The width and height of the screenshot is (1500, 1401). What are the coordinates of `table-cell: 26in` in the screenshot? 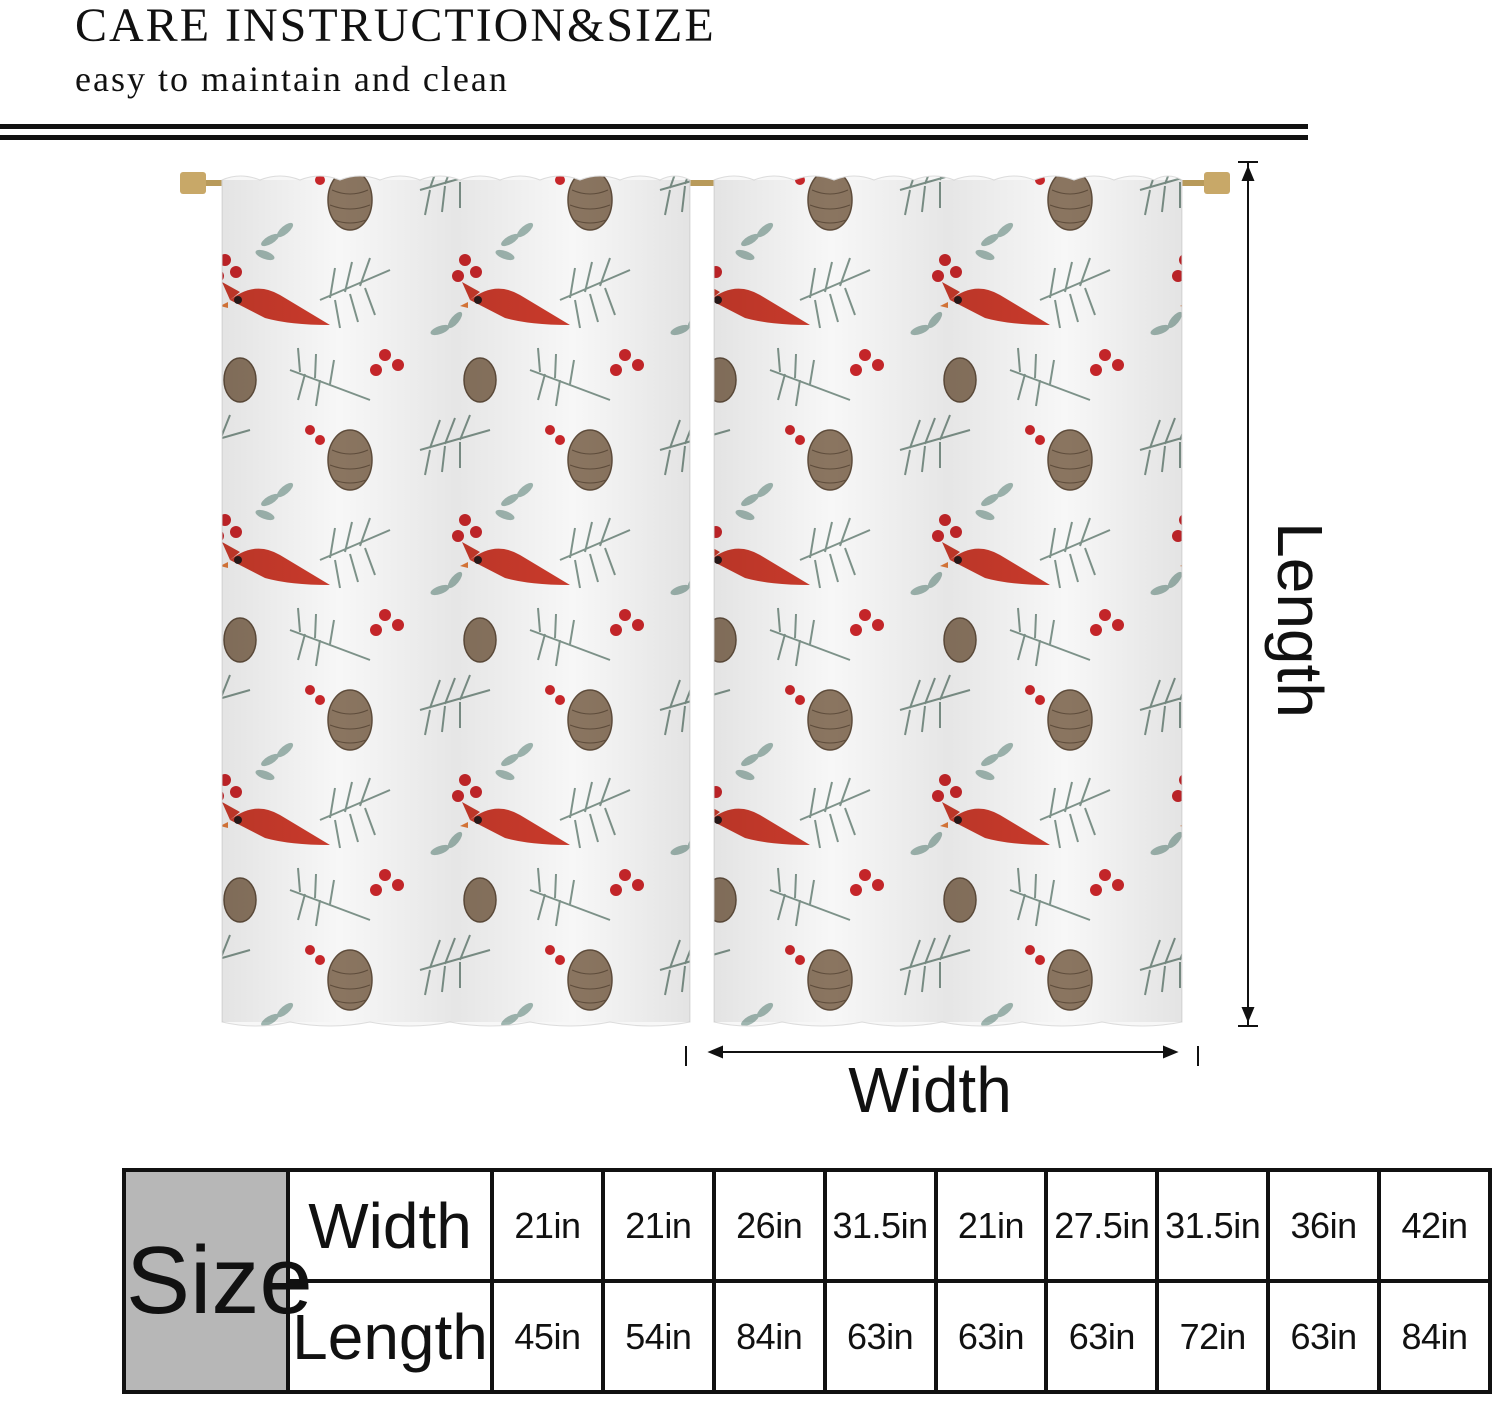 It's located at (769, 1225).